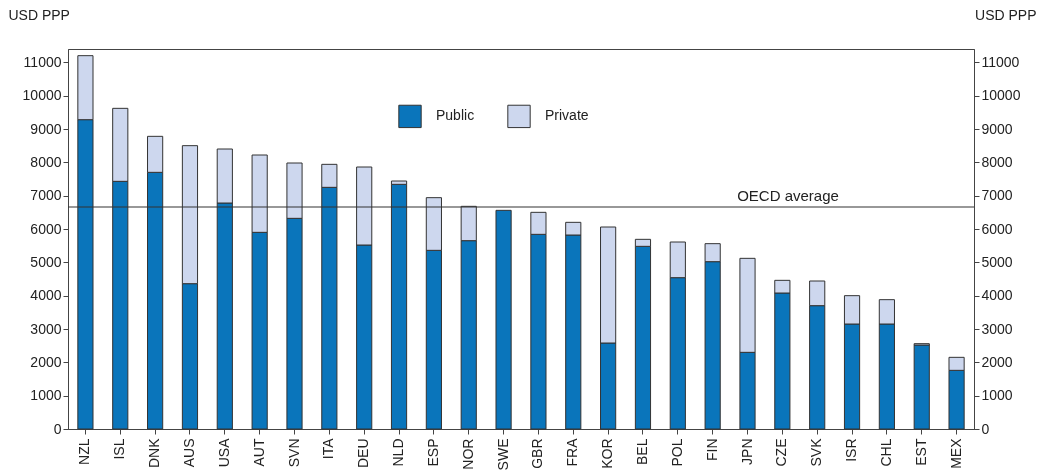  I want to click on y2-tick-label: 0, so click(985, 428).